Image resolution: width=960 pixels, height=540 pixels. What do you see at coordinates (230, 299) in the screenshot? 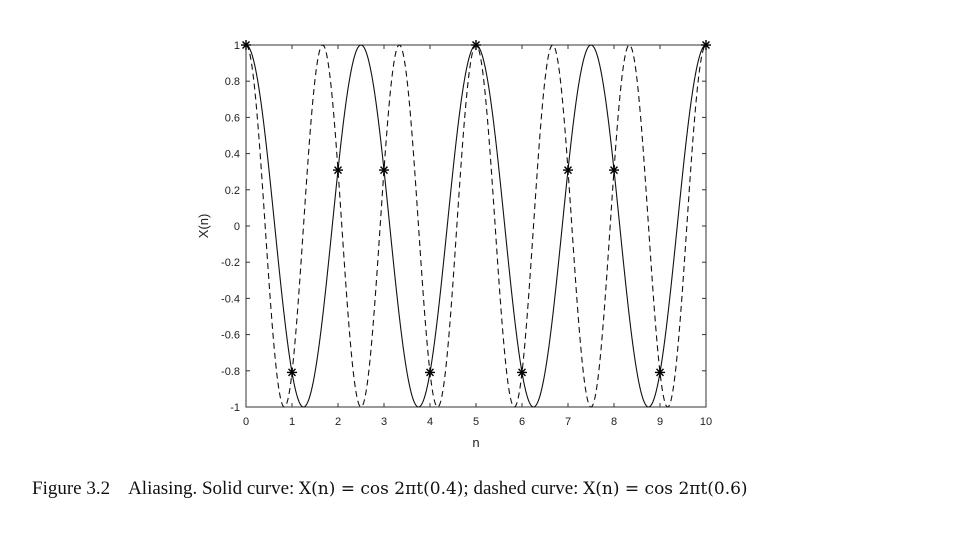
I see `y-tick-label: -0.4` at bounding box center [230, 299].